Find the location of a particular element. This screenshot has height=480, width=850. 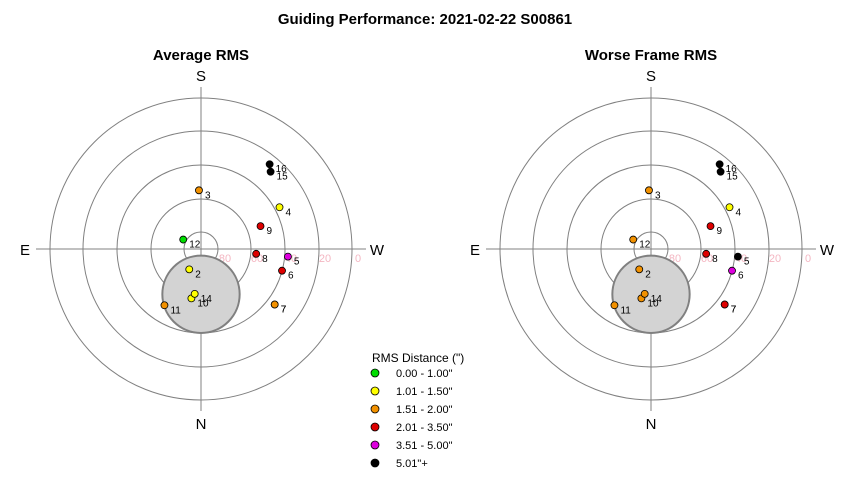

legend-label: 1.51 - 2.00" is located at coordinates (424, 410).